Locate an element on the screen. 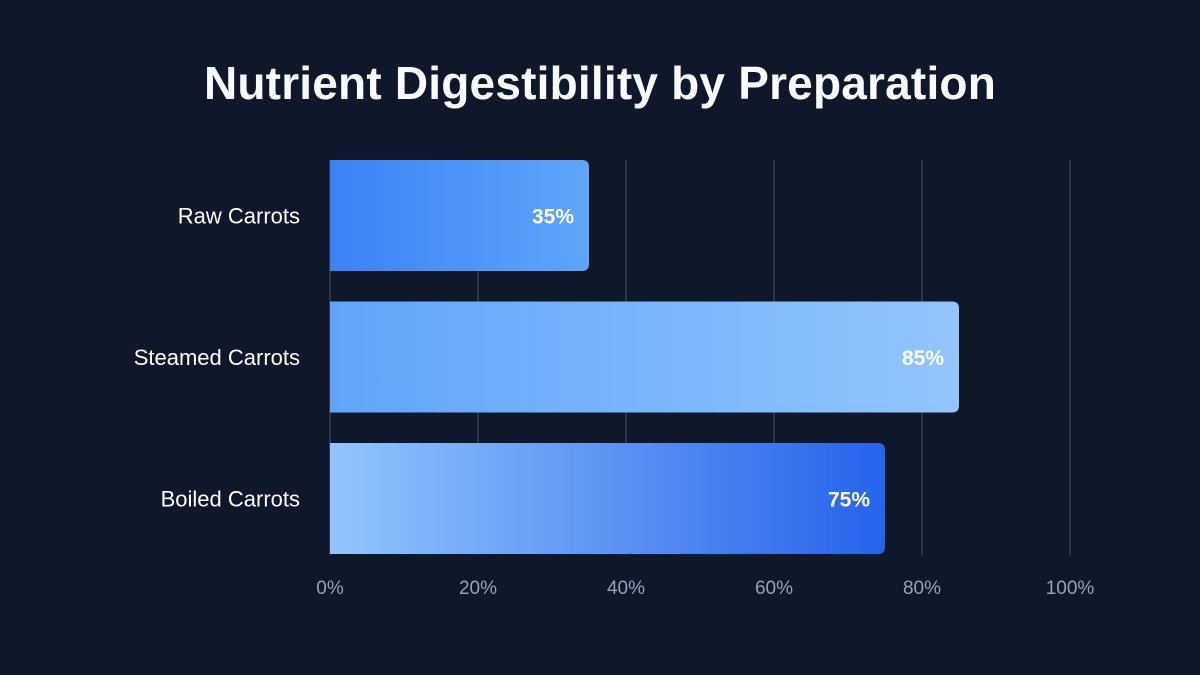  x-tick-label: 0% is located at coordinates (330, 588).